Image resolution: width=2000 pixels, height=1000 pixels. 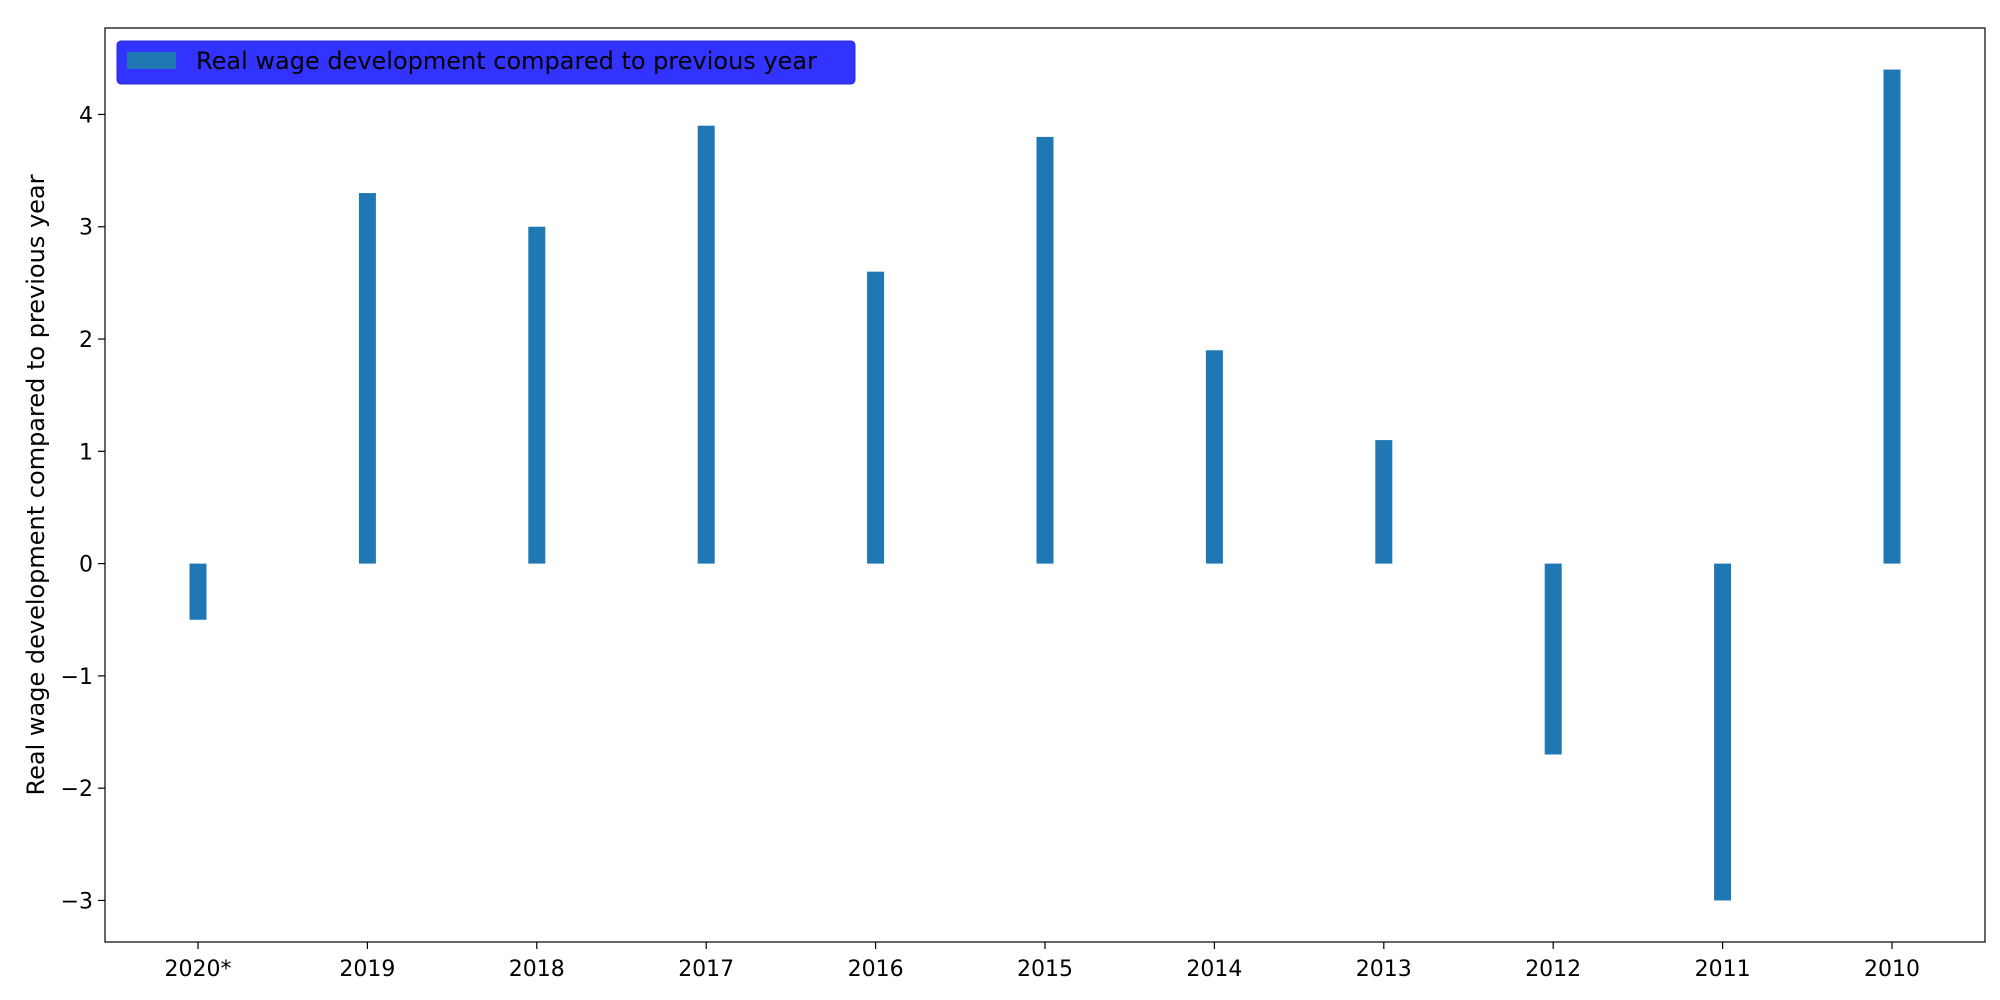 What do you see at coordinates (86, 340) in the screenshot?
I see `y-tick-label: 2` at bounding box center [86, 340].